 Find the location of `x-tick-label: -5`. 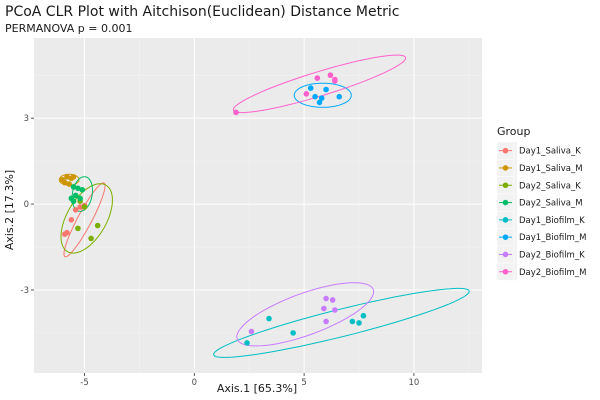

x-tick-label: -5 is located at coordinates (84, 383).